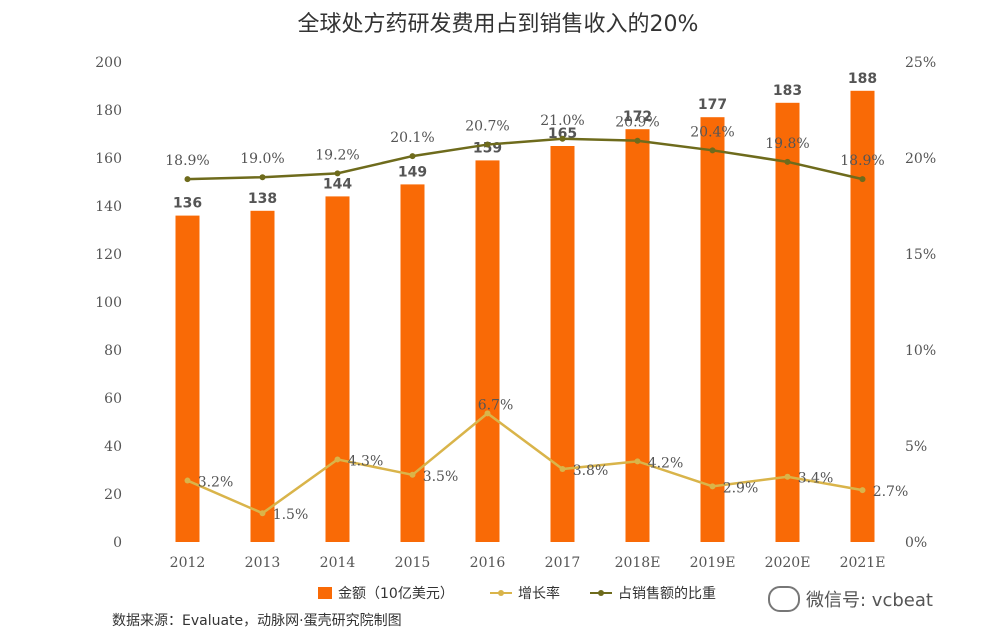 The image size is (996, 640). What do you see at coordinates (863, 563) in the screenshot?
I see `x-tick: 2021E` at bounding box center [863, 563].